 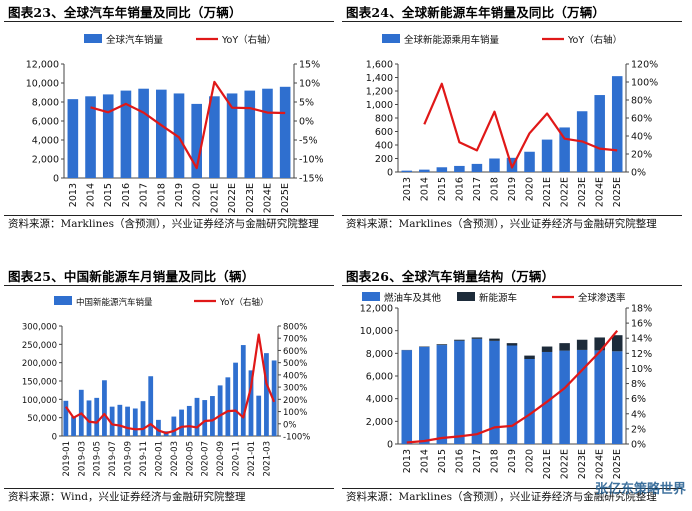 What do you see at coordinates (641, 137) in the screenshot?
I see `y2-tick-label: 40%` at bounding box center [641, 137].